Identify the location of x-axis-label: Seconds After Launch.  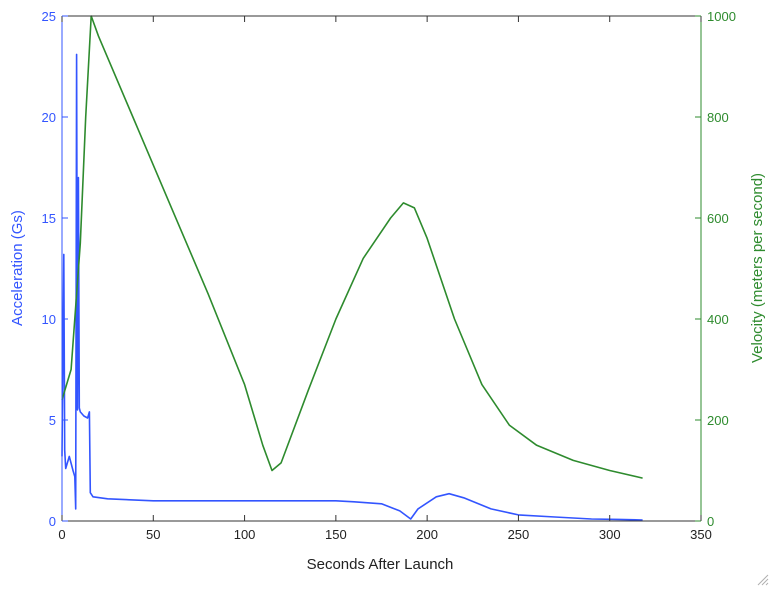
(380, 564).